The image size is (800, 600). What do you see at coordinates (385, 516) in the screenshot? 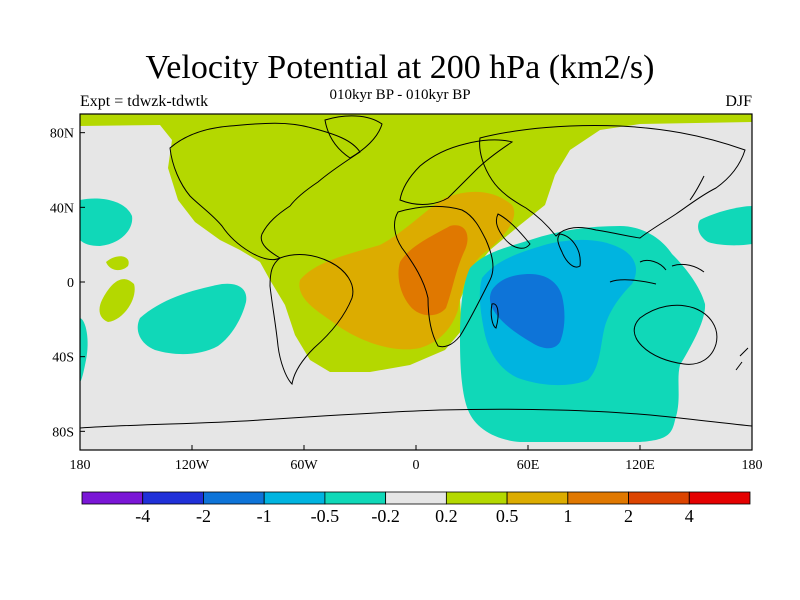
I see `colorbar-label: -0.2` at bounding box center [385, 516].